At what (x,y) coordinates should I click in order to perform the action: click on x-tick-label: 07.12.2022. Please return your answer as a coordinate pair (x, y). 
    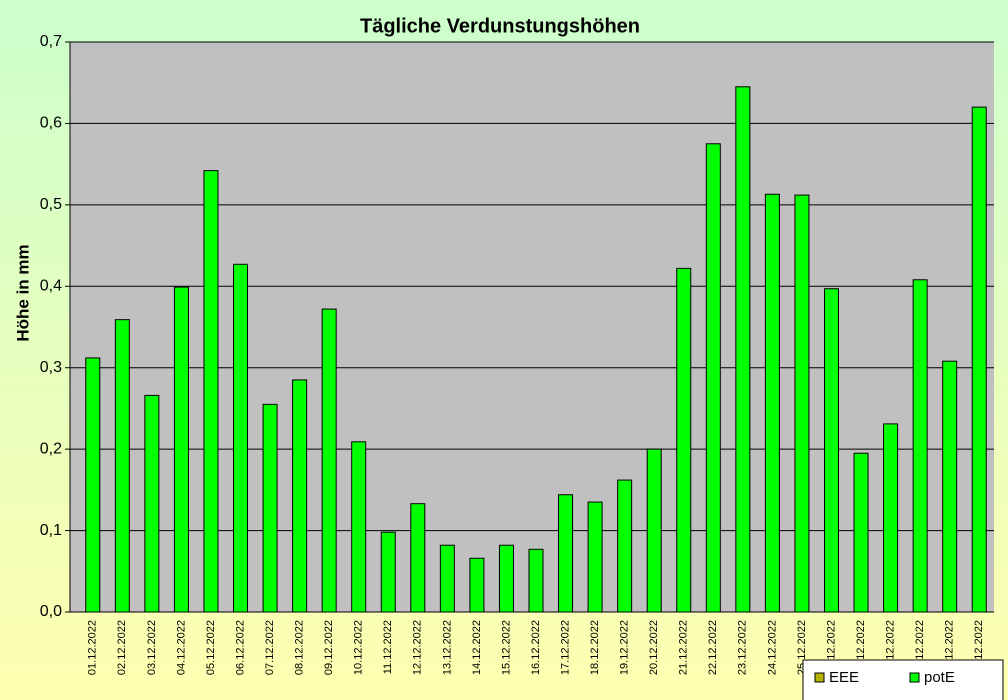
    Looking at the image, I should click on (270, 647).